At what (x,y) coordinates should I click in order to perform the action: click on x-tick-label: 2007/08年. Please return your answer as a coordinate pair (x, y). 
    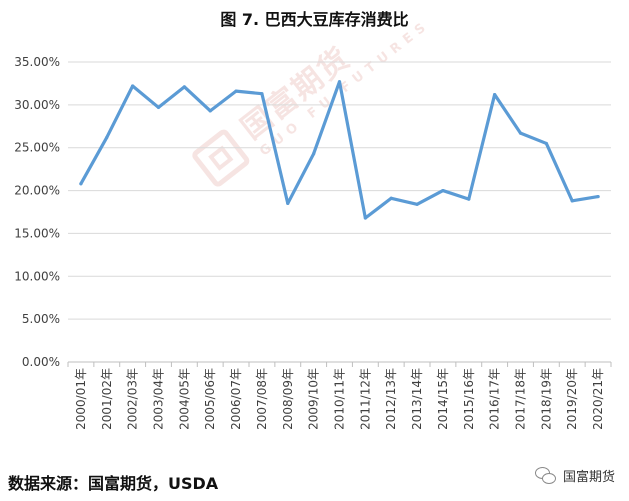
    Looking at the image, I should click on (262, 399).